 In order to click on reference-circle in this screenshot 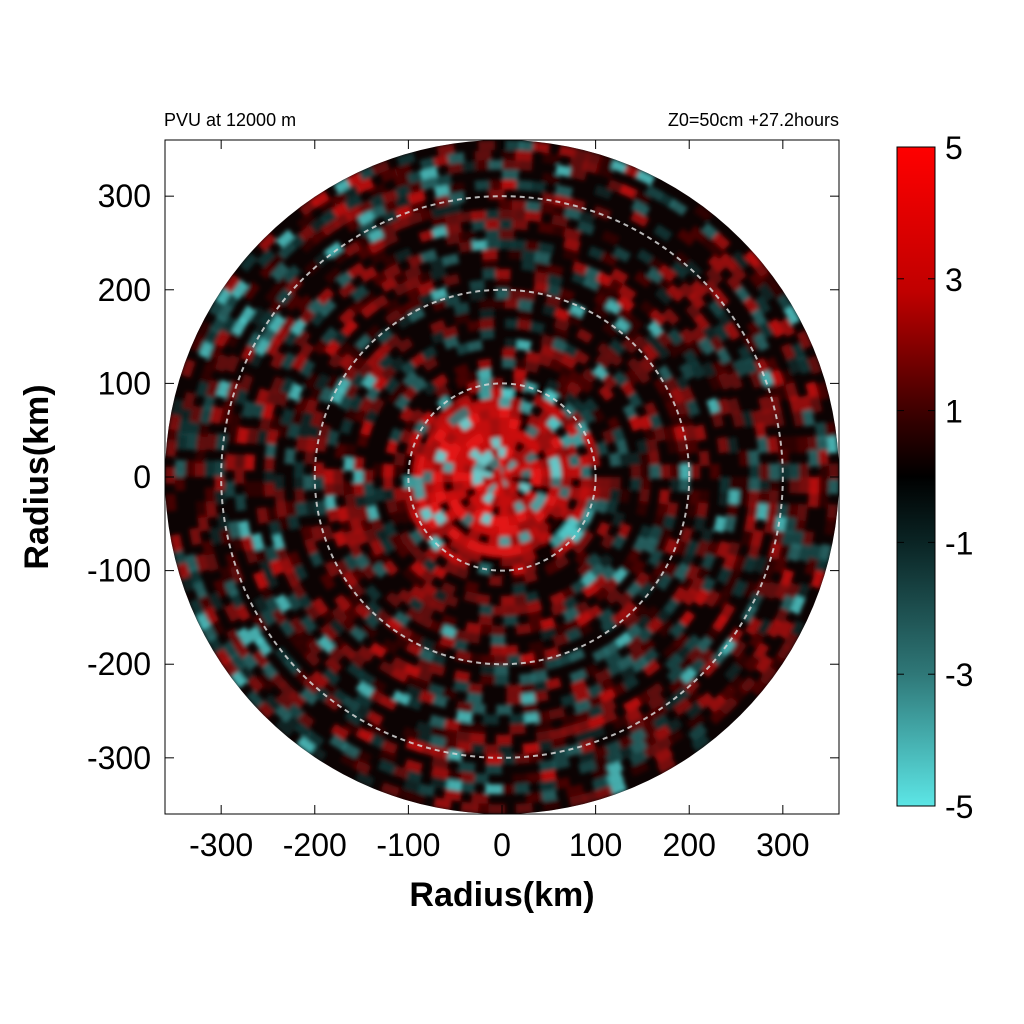, I will do `click(502, 477)`.